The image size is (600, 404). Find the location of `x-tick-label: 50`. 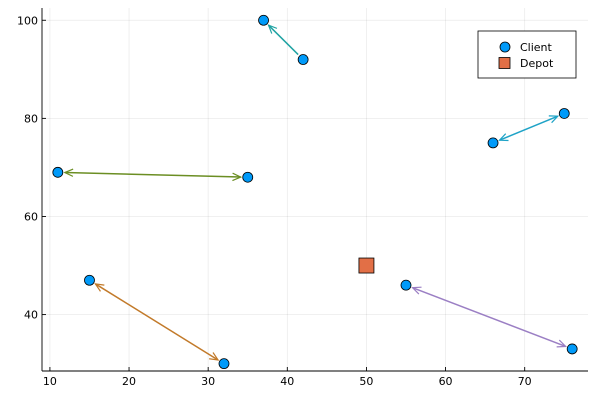

x-tick-label: 50 is located at coordinates (366, 381).